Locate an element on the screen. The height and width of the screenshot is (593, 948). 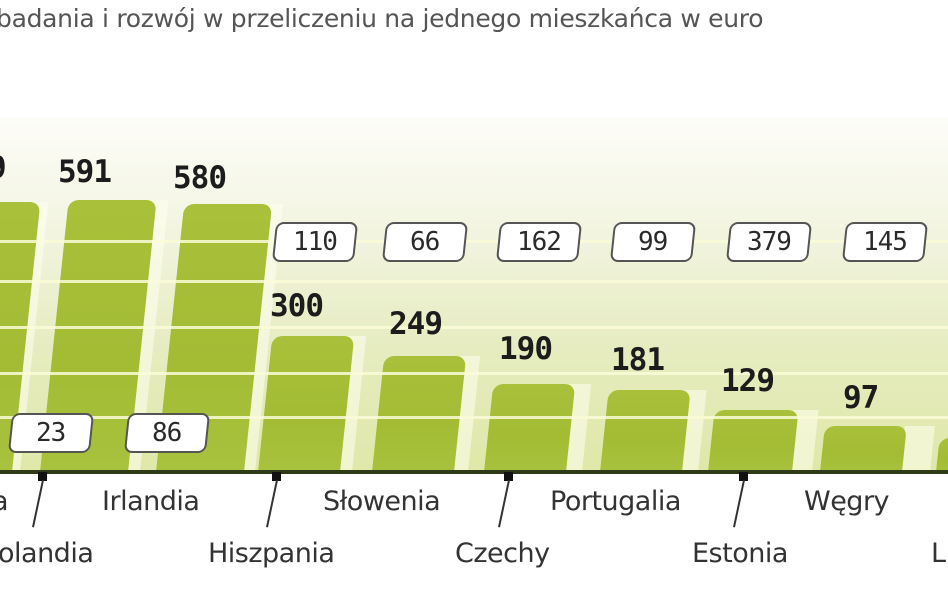
value-badge: 110 is located at coordinates (315, 242).